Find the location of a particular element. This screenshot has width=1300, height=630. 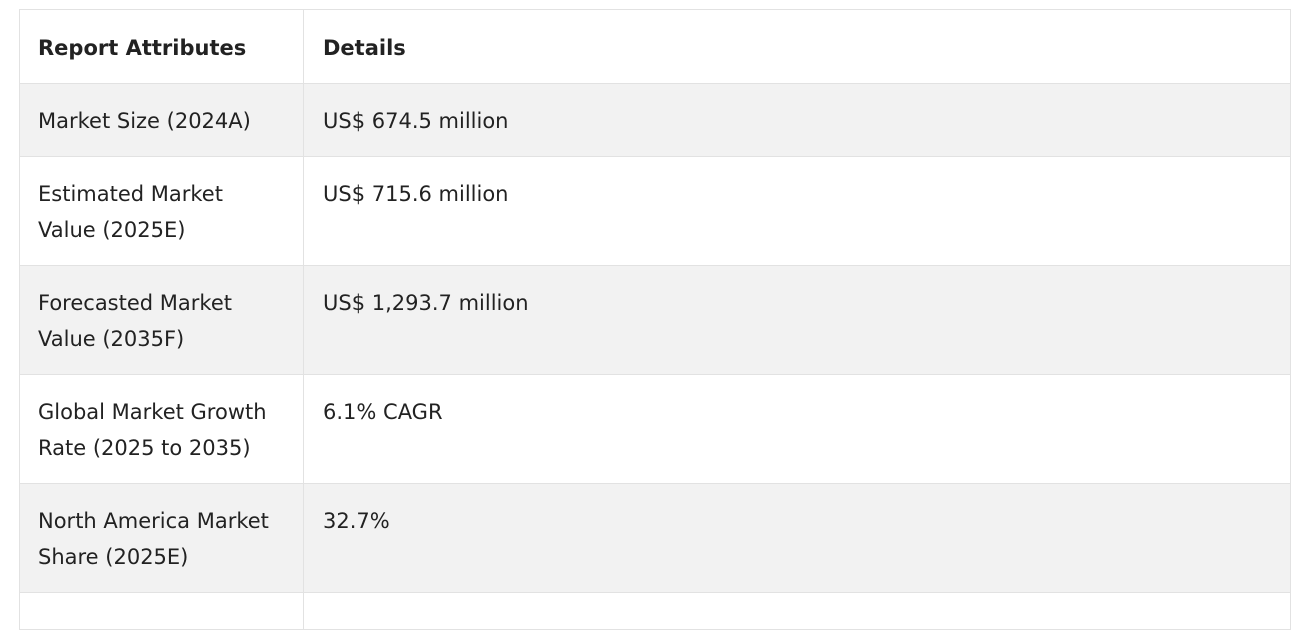

detail-cell: 6.1% CAGR is located at coordinates (797, 429).